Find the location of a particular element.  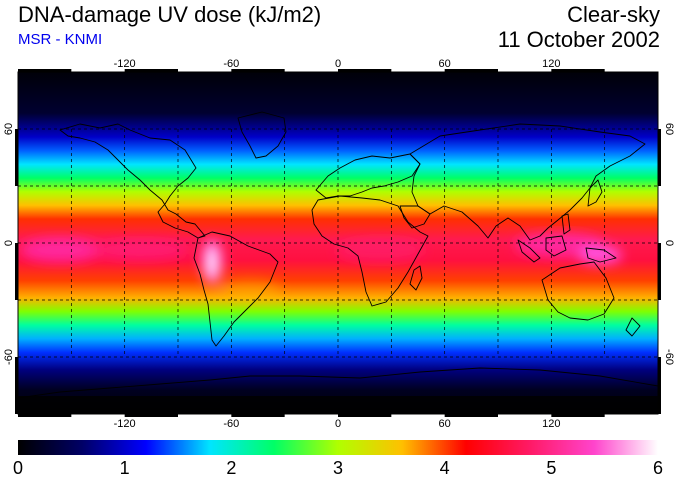

coast-newzealand is located at coordinates (633, 327).